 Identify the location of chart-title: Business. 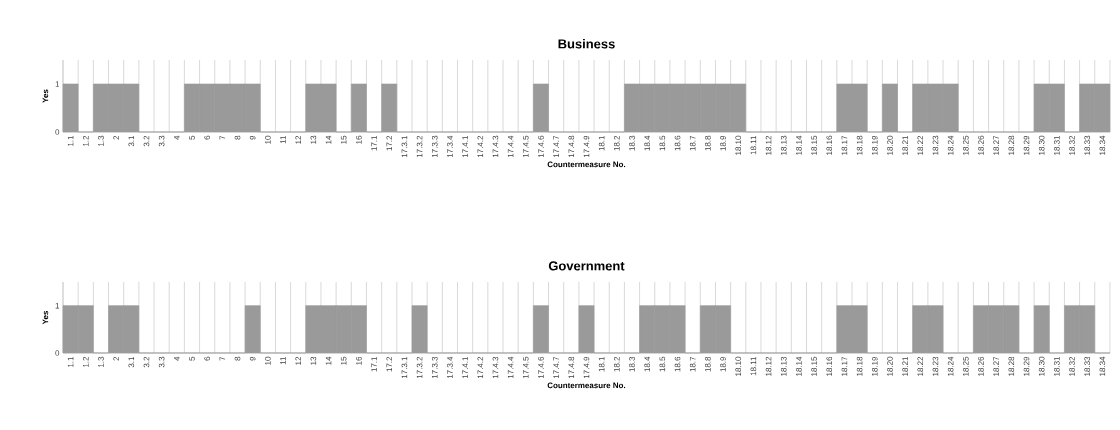
(586, 43).